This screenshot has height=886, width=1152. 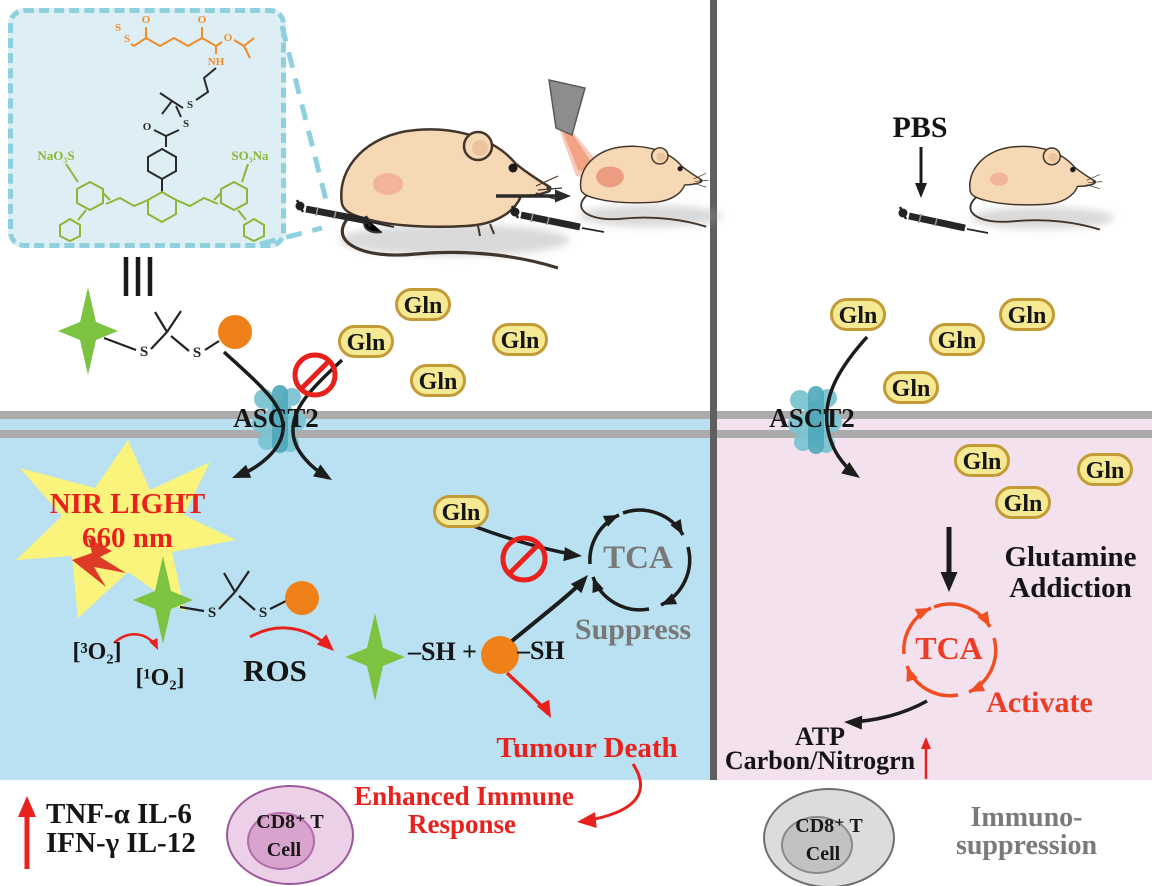 What do you see at coordinates (580, 151) in the screenshot?
I see `laser-beam-core` at bounding box center [580, 151].